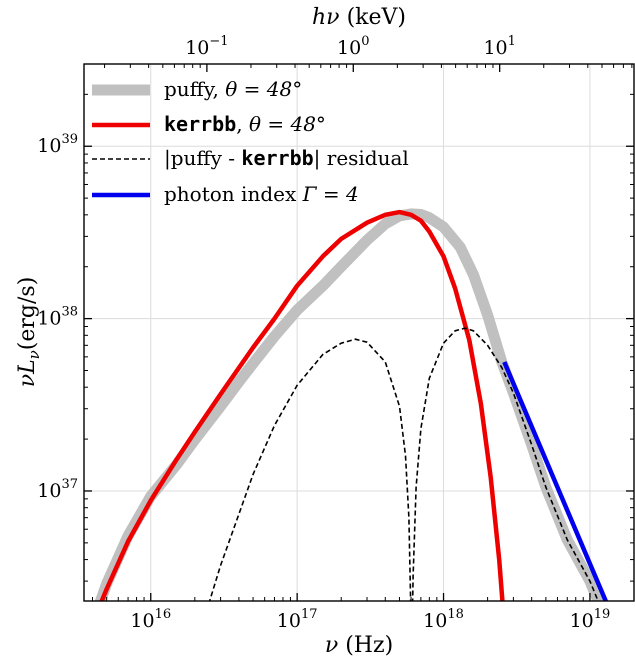 Image resolution: width=635 pixels, height=659 pixels. Describe the element at coordinates (150, 619) in the screenshot. I see `x-tick-label: 1016` at that location.